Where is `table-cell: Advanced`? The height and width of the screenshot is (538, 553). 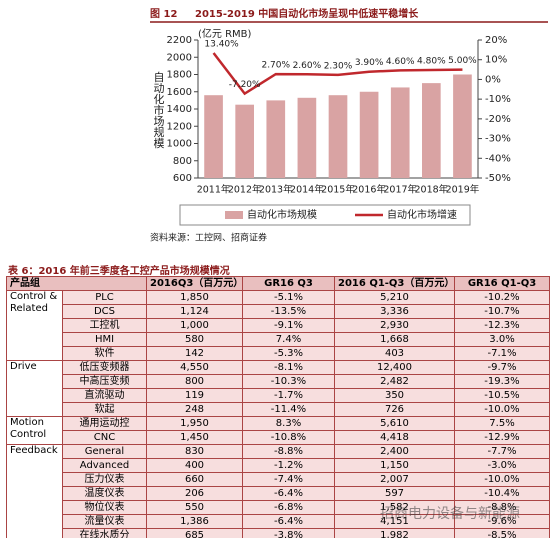
table-cell: Advanced is located at coordinates (104, 465).